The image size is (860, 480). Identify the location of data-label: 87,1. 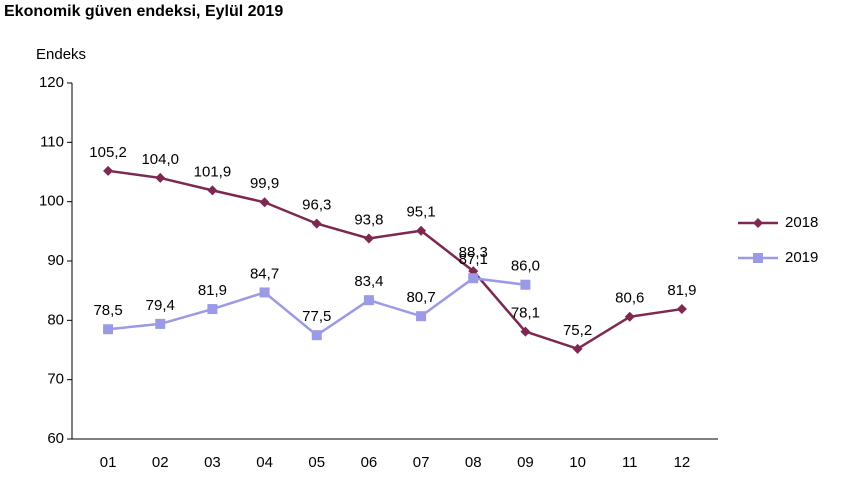
(473, 259).